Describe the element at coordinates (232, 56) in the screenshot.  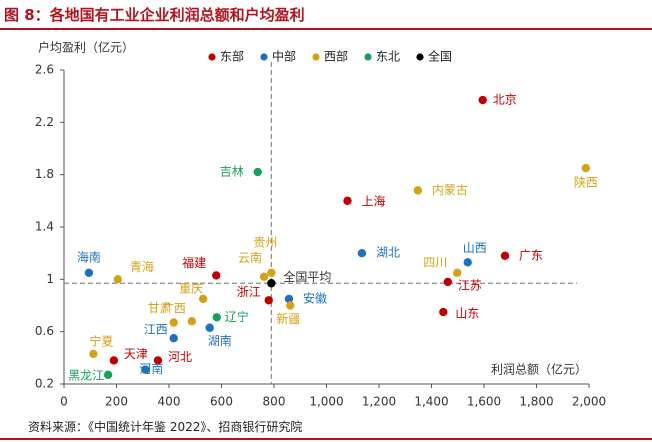
I see `legend-label: 东部` at that location.